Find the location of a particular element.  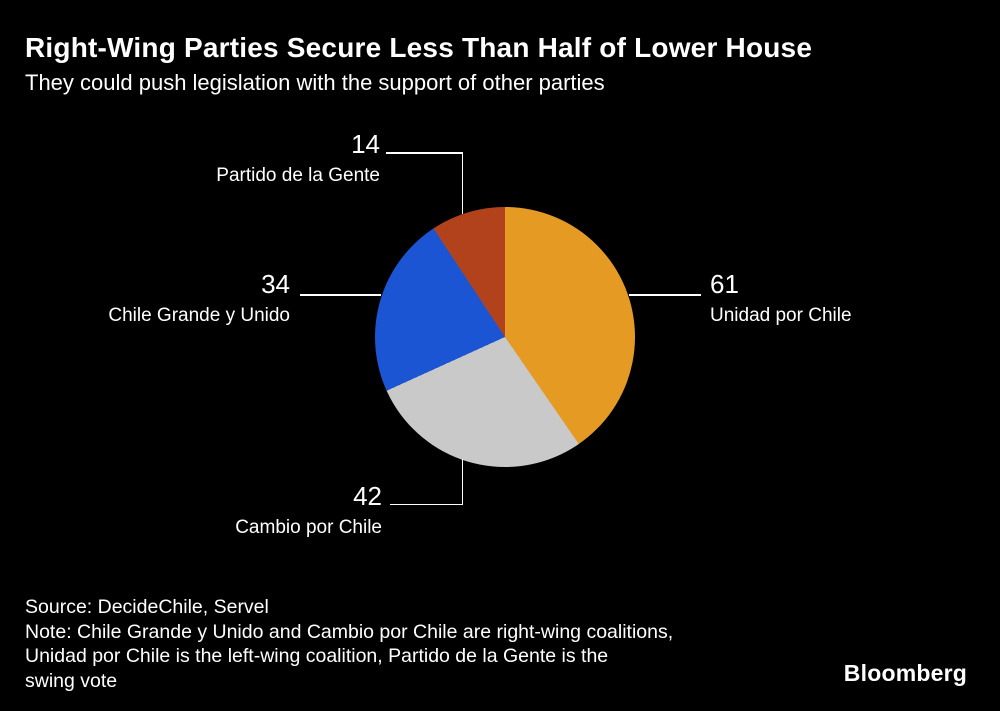

name-unidad-por-chile: Unidad por Chile is located at coordinates (781, 315).